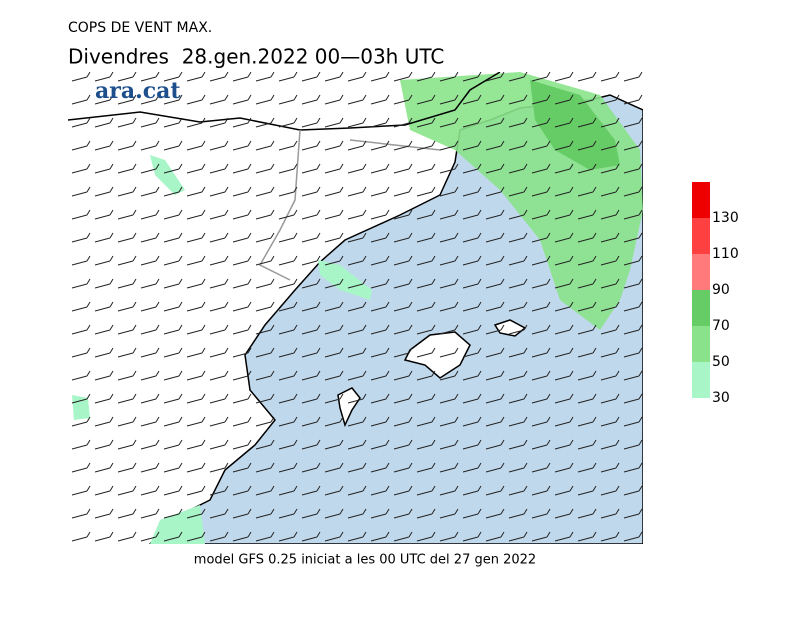 The height and width of the screenshot is (617, 800). What do you see at coordinates (140, 28) in the screenshot?
I see `title: COPS DE VENT MAX.` at bounding box center [140, 28].